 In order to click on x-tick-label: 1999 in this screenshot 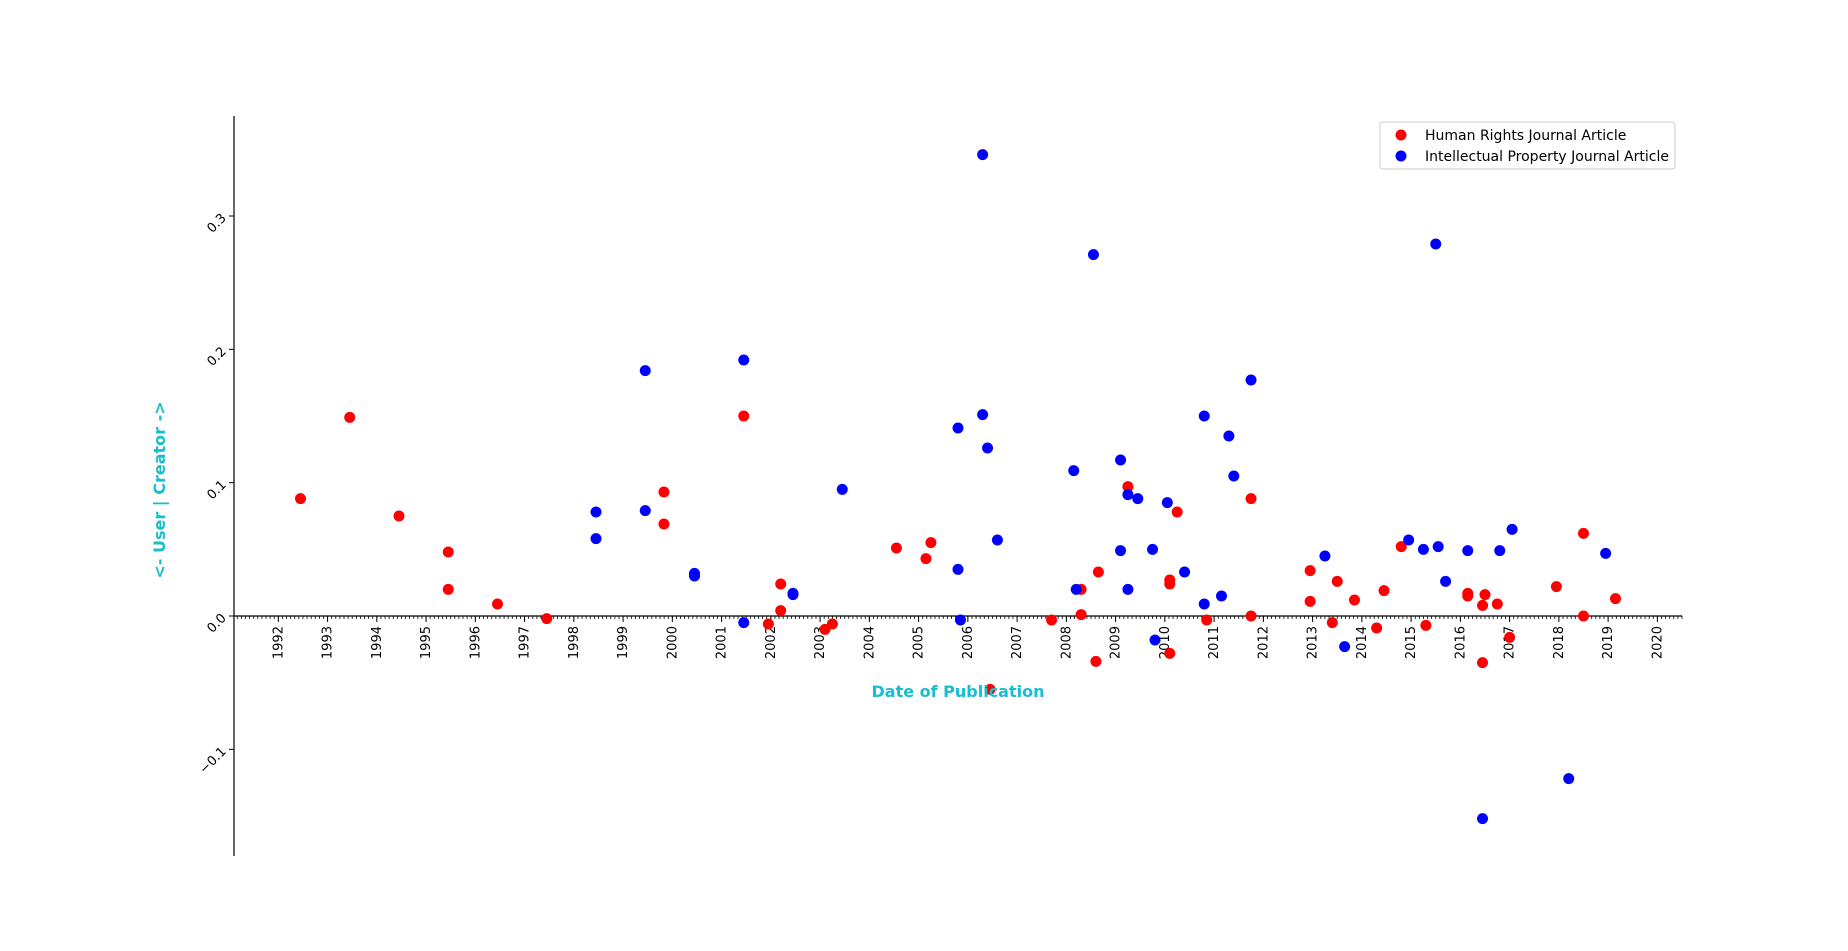, I will do `click(623, 642)`.